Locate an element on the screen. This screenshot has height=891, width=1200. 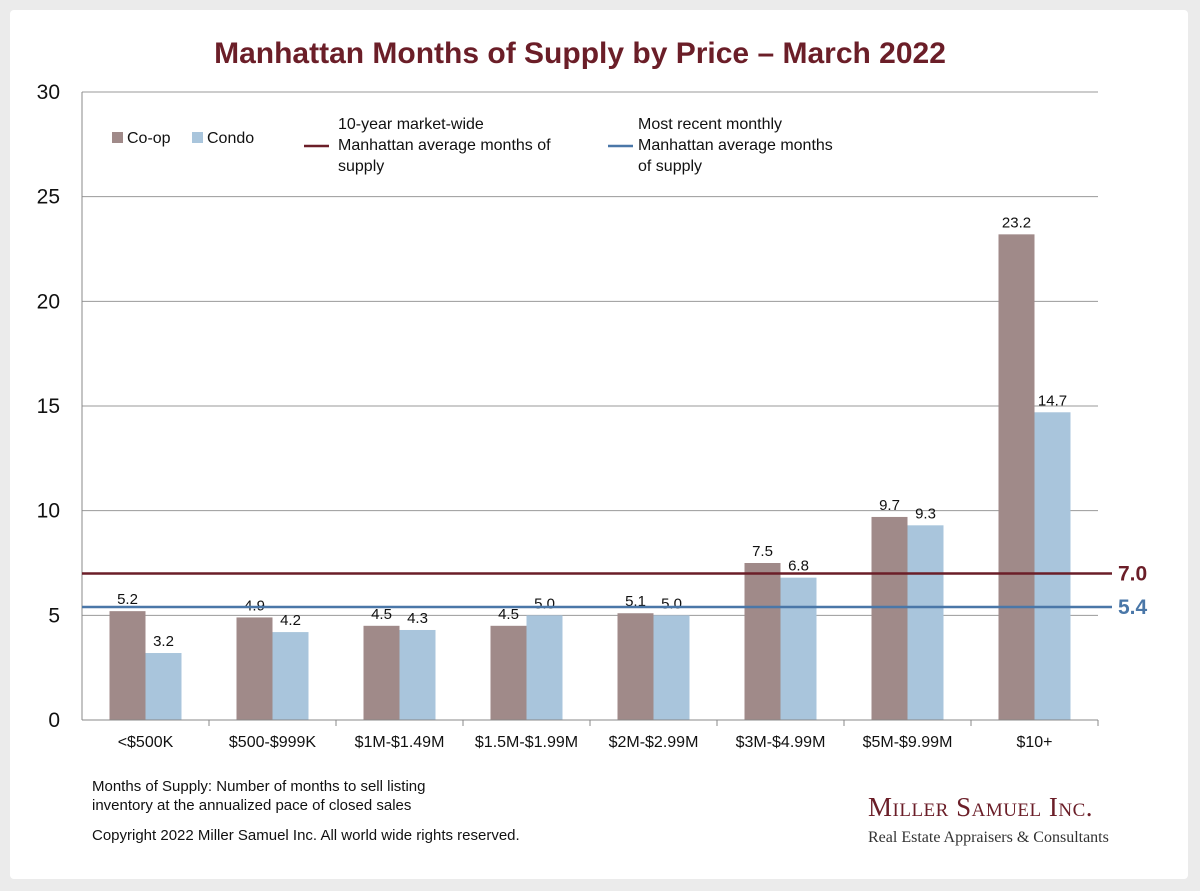
bar-label: 3.2 is located at coordinates (163, 641).